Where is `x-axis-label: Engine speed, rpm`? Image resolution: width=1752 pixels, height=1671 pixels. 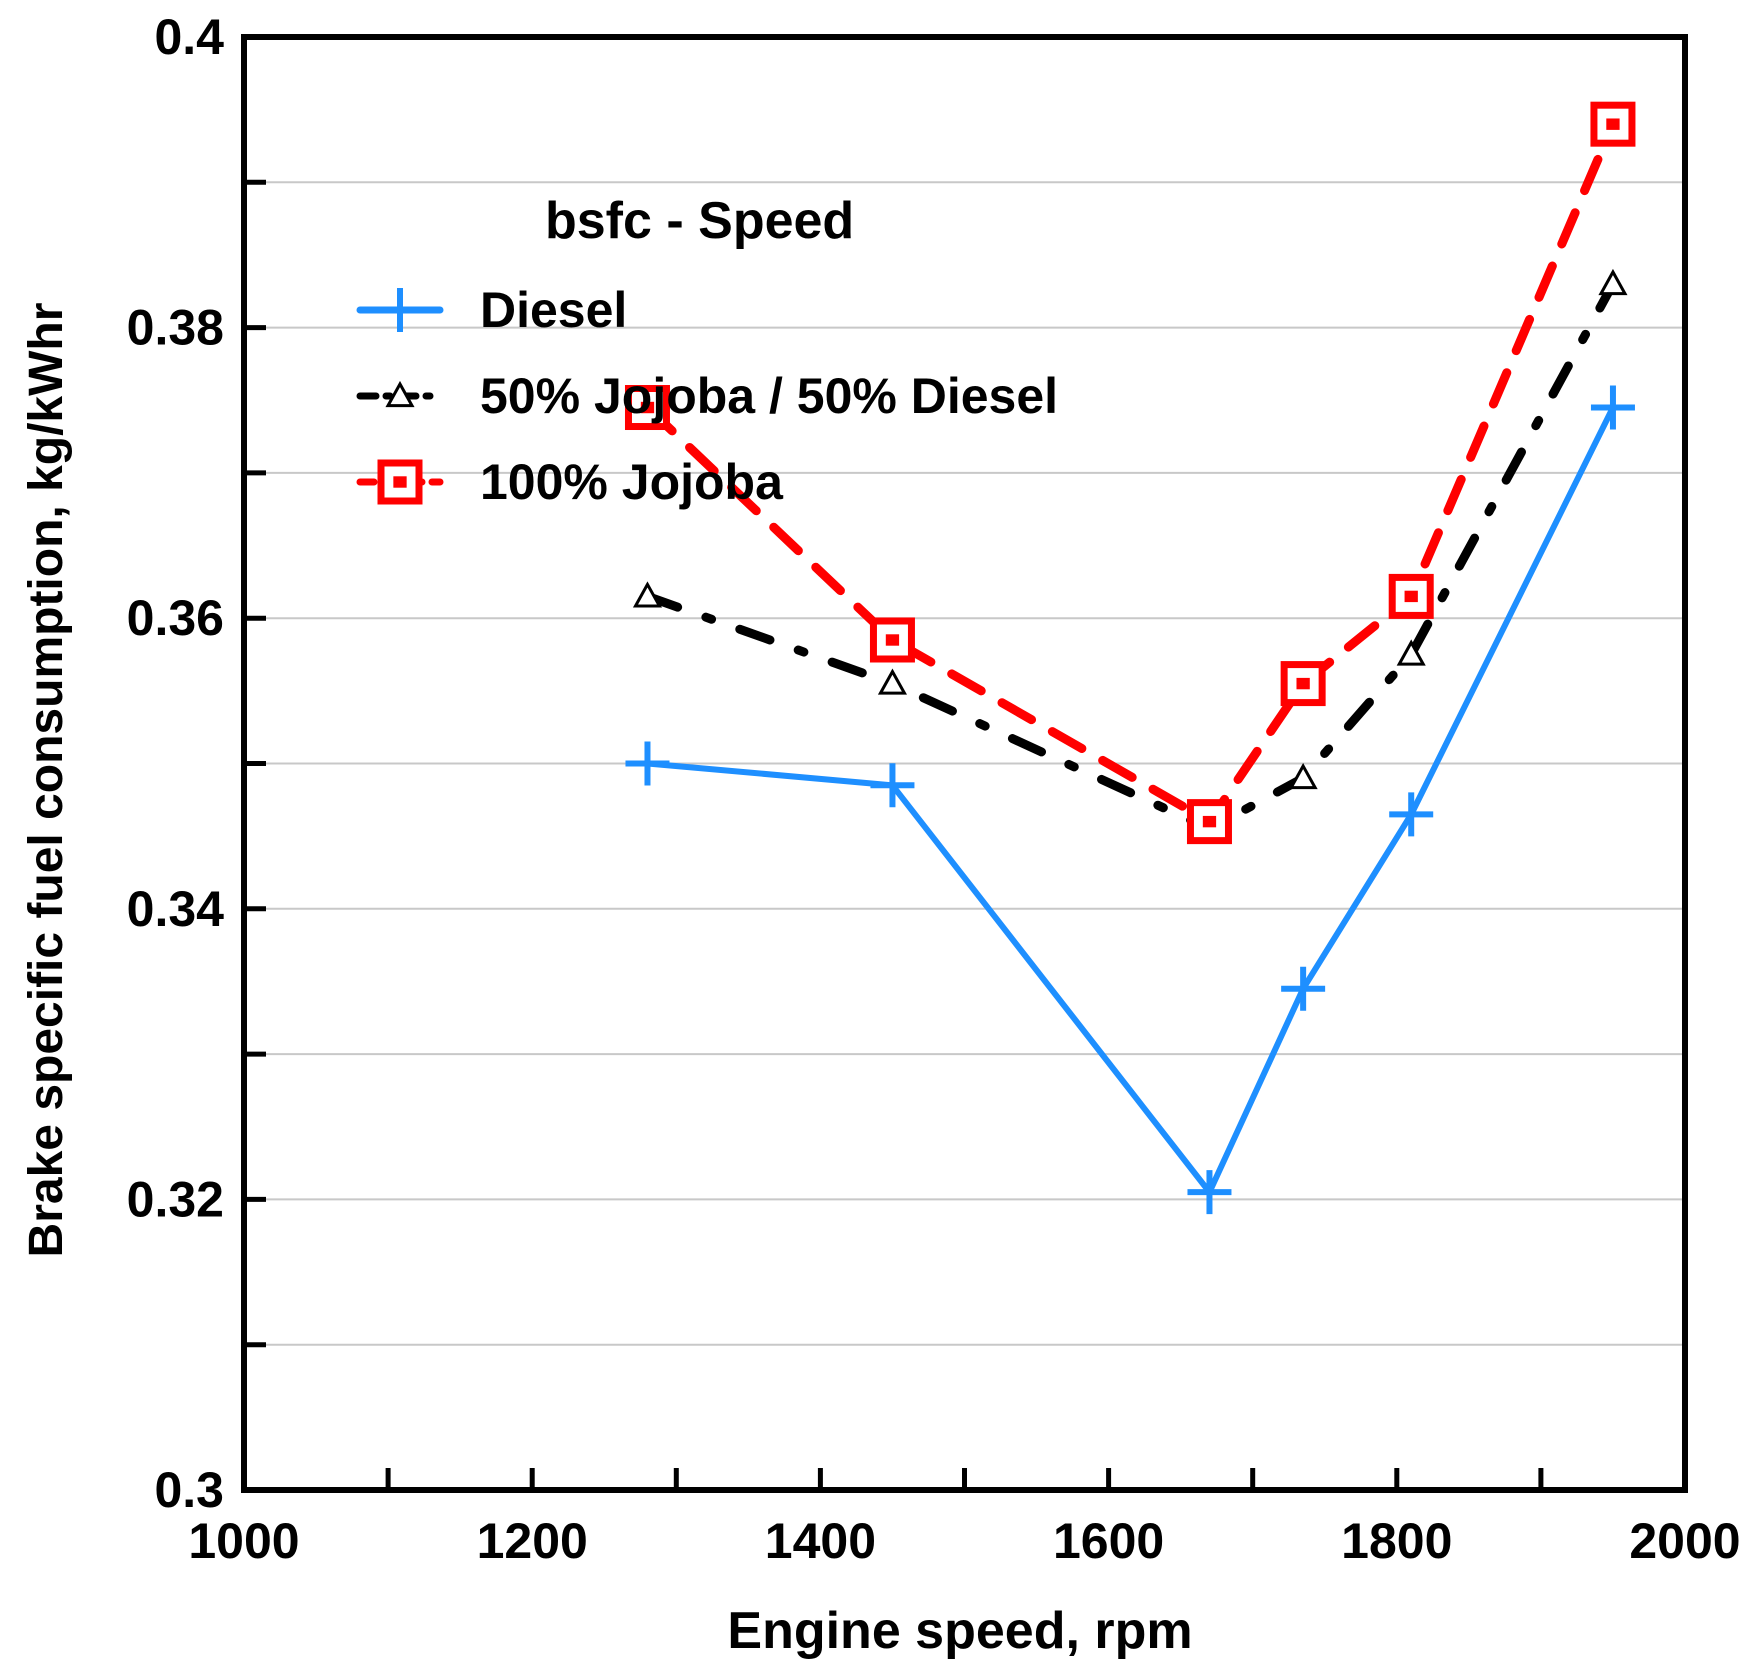
x-axis-label: Engine speed, rpm is located at coordinates (959, 1631).